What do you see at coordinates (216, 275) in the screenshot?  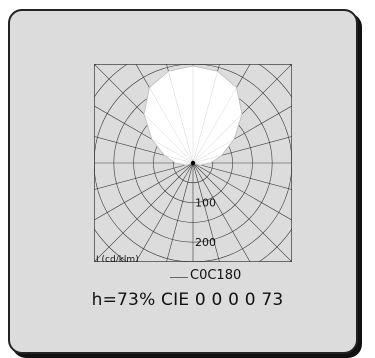 I see `legend-label: C0C180` at bounding box center [216, 275].